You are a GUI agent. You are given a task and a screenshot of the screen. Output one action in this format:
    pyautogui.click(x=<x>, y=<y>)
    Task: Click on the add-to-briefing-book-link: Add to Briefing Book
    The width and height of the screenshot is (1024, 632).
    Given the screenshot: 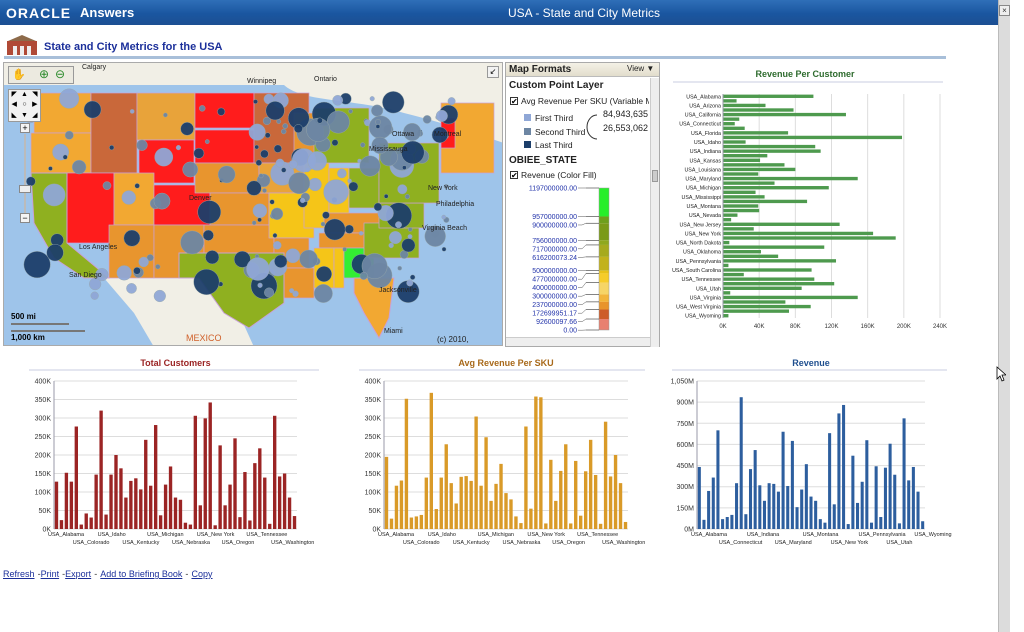 What is the action you would take?
    pyautogui.click(x=141, y=574)
    